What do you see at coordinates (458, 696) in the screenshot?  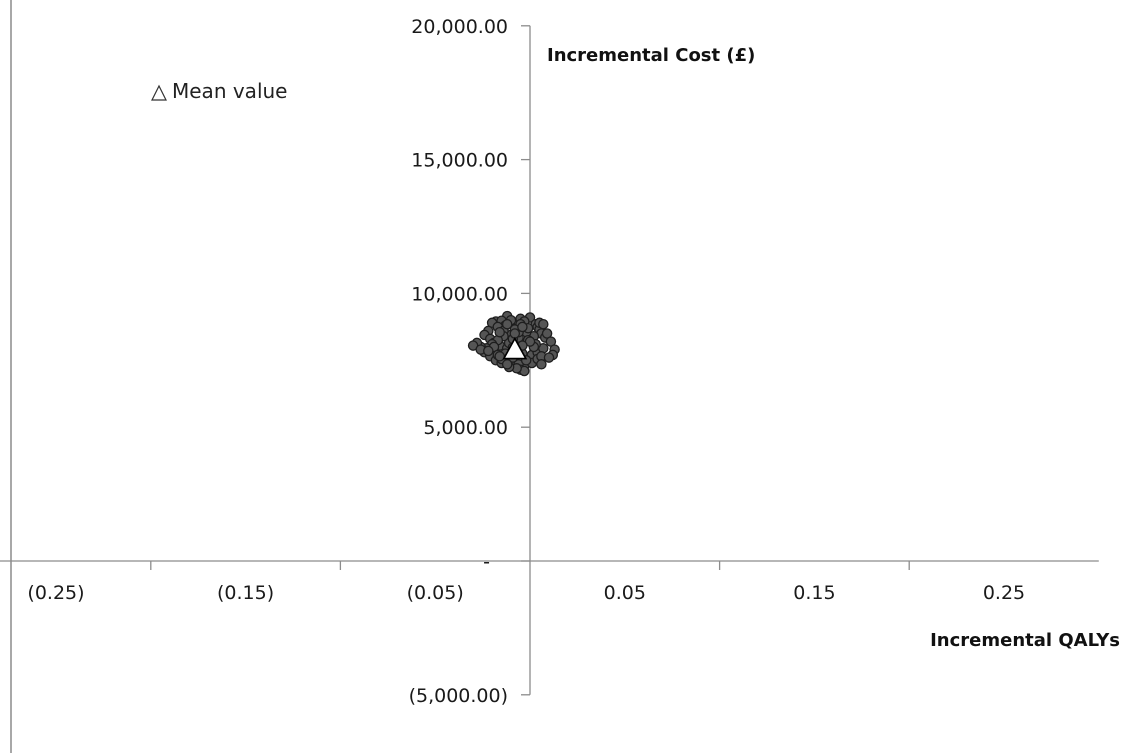 I see `y-tick-label: (5,000.00)` at bounding box center [458, 696].